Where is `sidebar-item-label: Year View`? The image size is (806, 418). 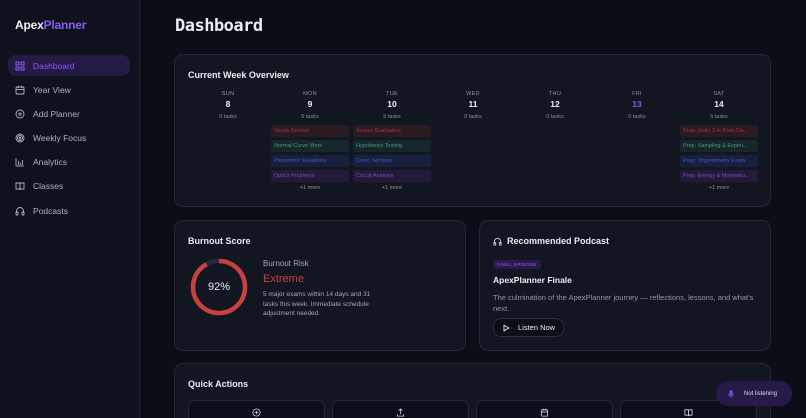 sidebar-item-label: Year View is located at coordinates (52, 89).